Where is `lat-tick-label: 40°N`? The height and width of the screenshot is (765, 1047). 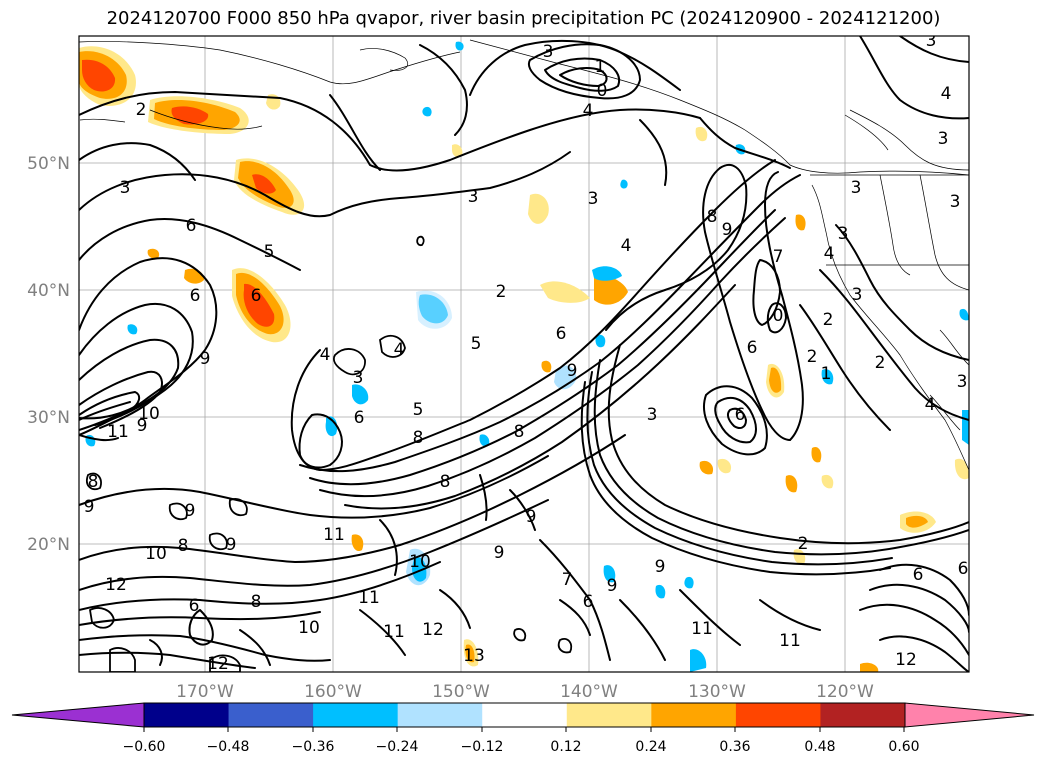
lat-tick-label: 40°N is located at coordinates (48, 291).